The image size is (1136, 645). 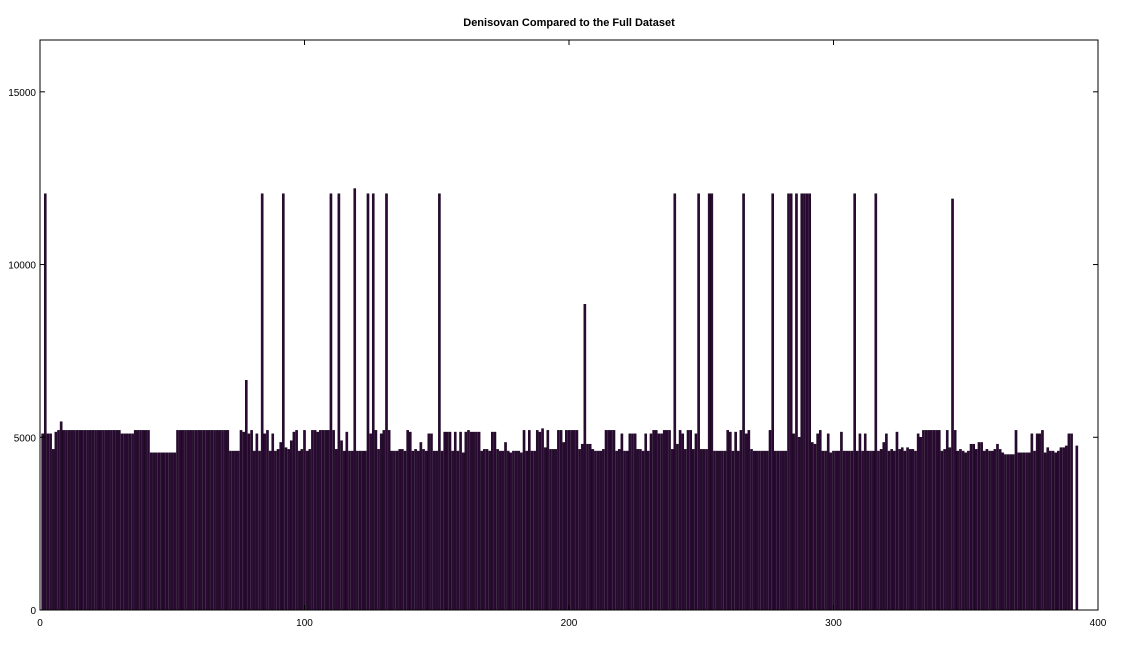 I want to click on y-tick-label: 0, so click(x=33, y=611).